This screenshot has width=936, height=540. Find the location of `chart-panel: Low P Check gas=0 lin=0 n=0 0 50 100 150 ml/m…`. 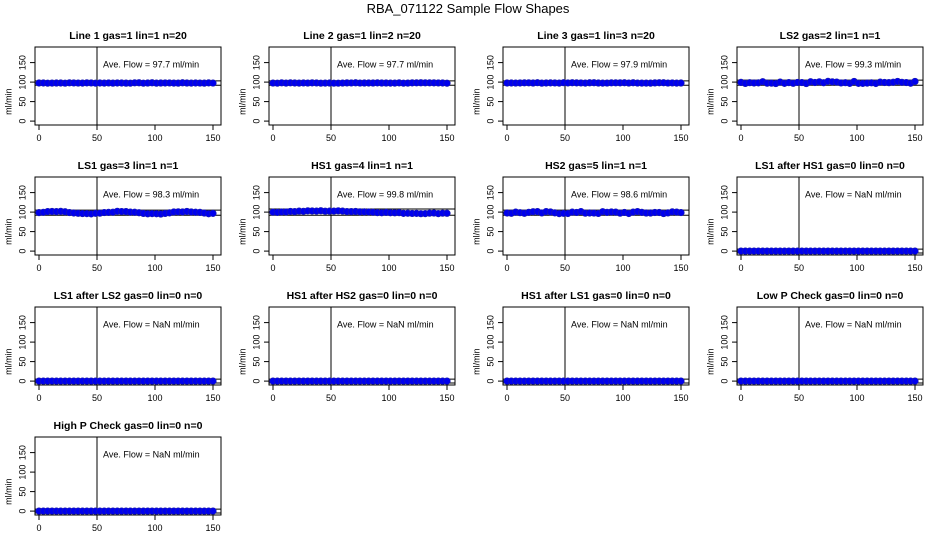

chart-panel: Low P Check gas=0 lin=0 n=0 0 50 100 150 ml/m… is located at coordinates (814, 346).